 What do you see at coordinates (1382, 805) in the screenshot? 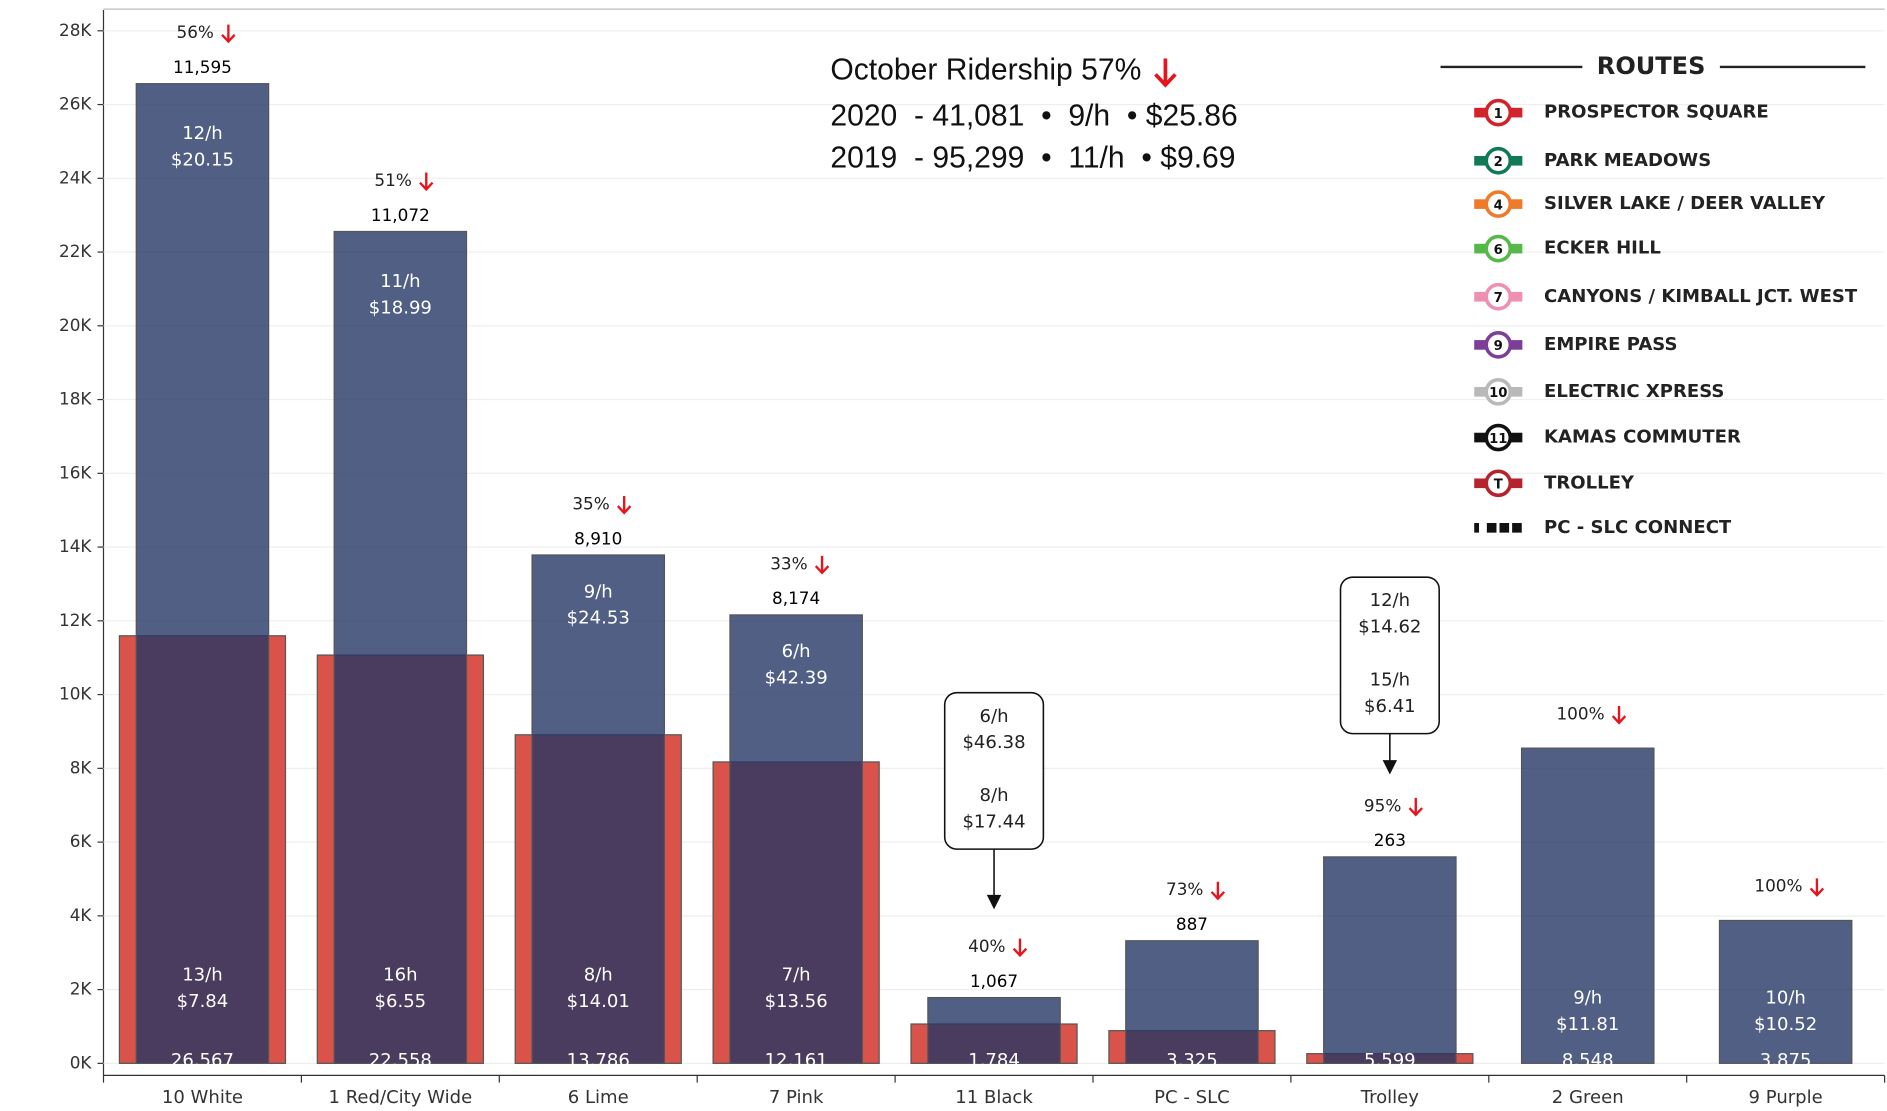
I see `change-label: 95%` at bounding box center [1382, 805].